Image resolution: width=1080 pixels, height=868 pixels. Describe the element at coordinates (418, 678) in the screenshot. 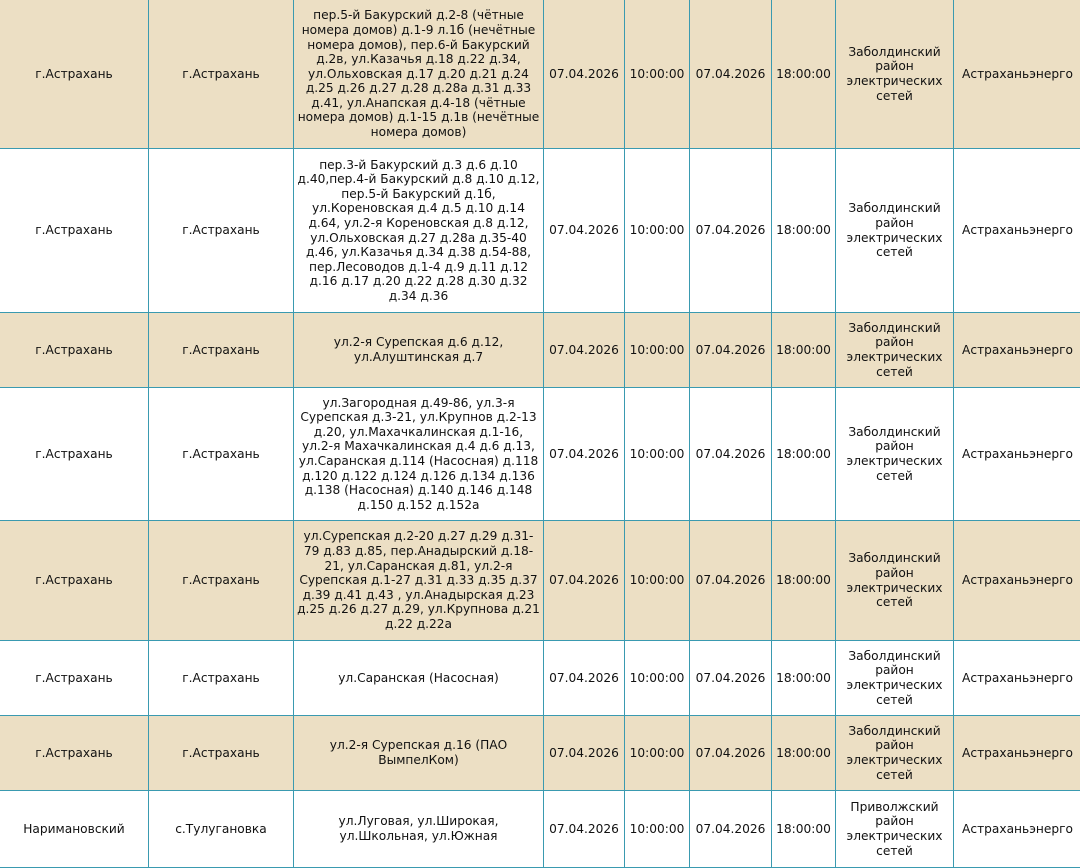

I see `address-cell: ул.Саранская (Насосная)` at that location.